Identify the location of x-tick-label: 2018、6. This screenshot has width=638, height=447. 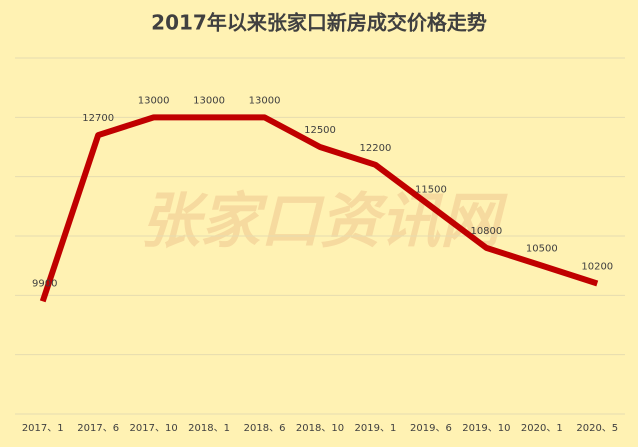
(265, 428).